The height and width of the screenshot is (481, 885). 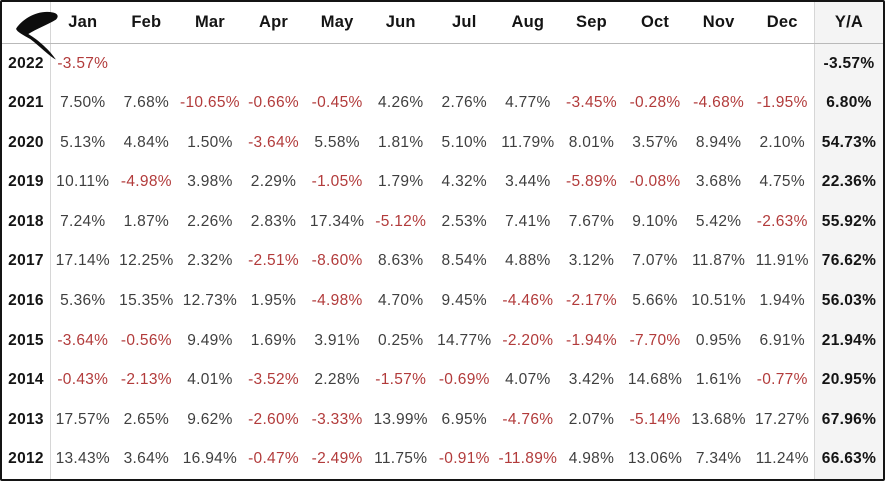 What do you see at coordinates (400, 142) in the screenshot?
I see `cell-jun: 1.81%` at bounding box center [400, 142].